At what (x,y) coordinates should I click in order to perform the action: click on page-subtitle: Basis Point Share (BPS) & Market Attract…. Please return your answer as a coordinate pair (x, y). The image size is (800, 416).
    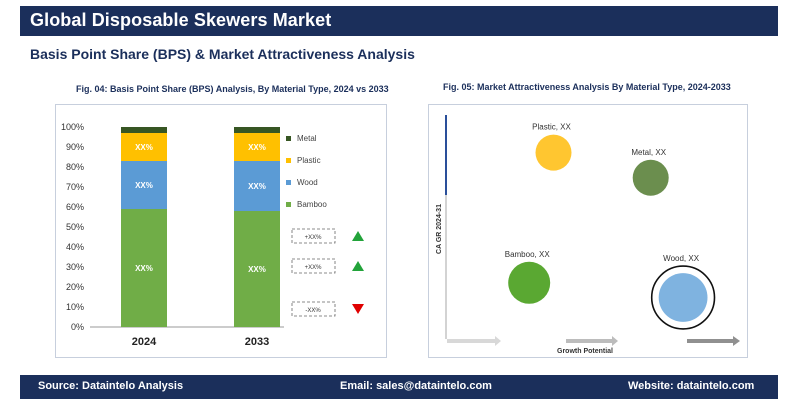
    Looking at the image, I should click on (222, 54).